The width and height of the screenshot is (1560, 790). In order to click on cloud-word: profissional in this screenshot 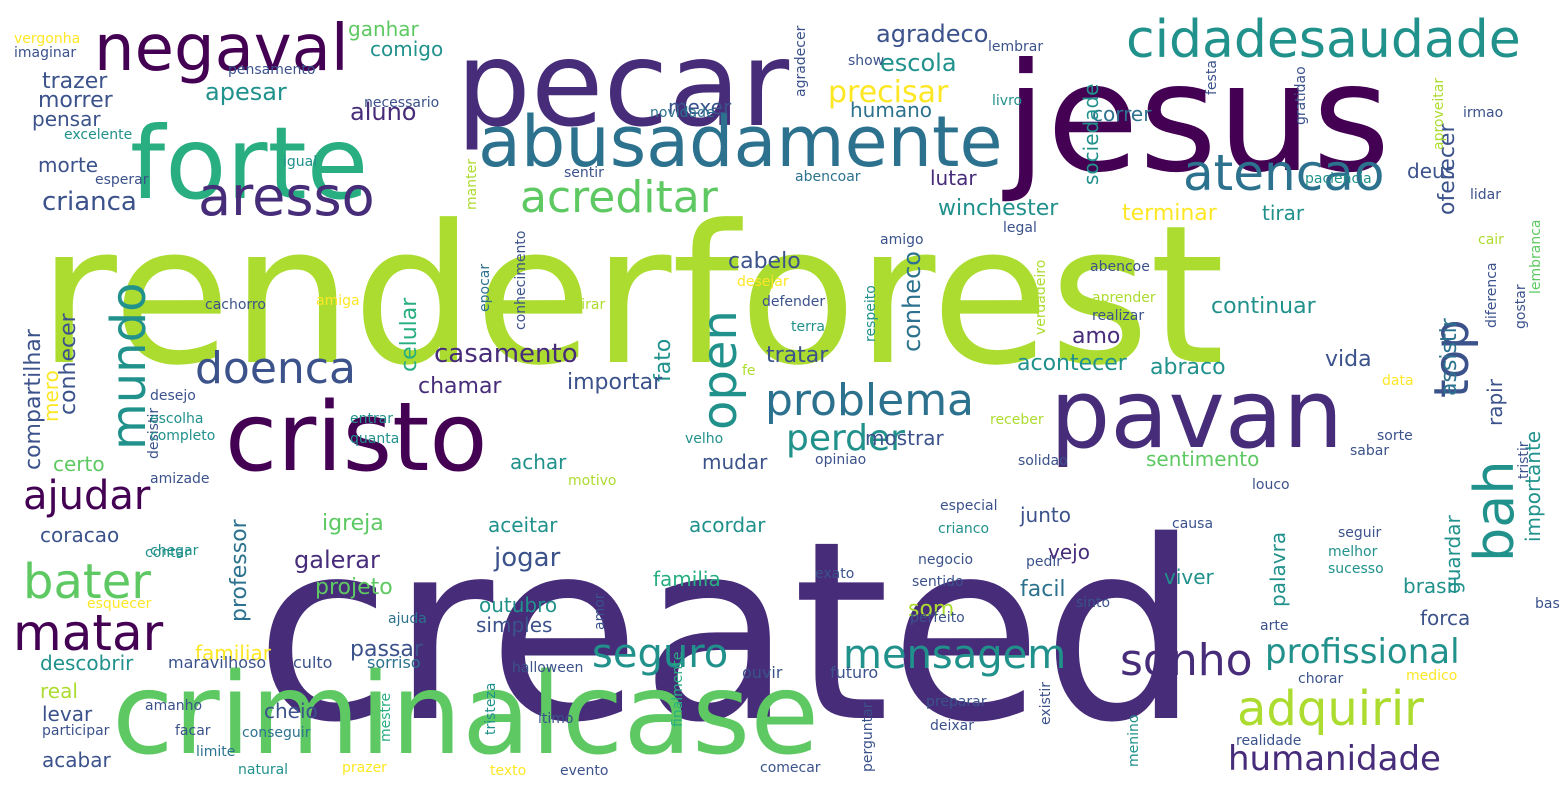, I will do `click(1362, 652)`.